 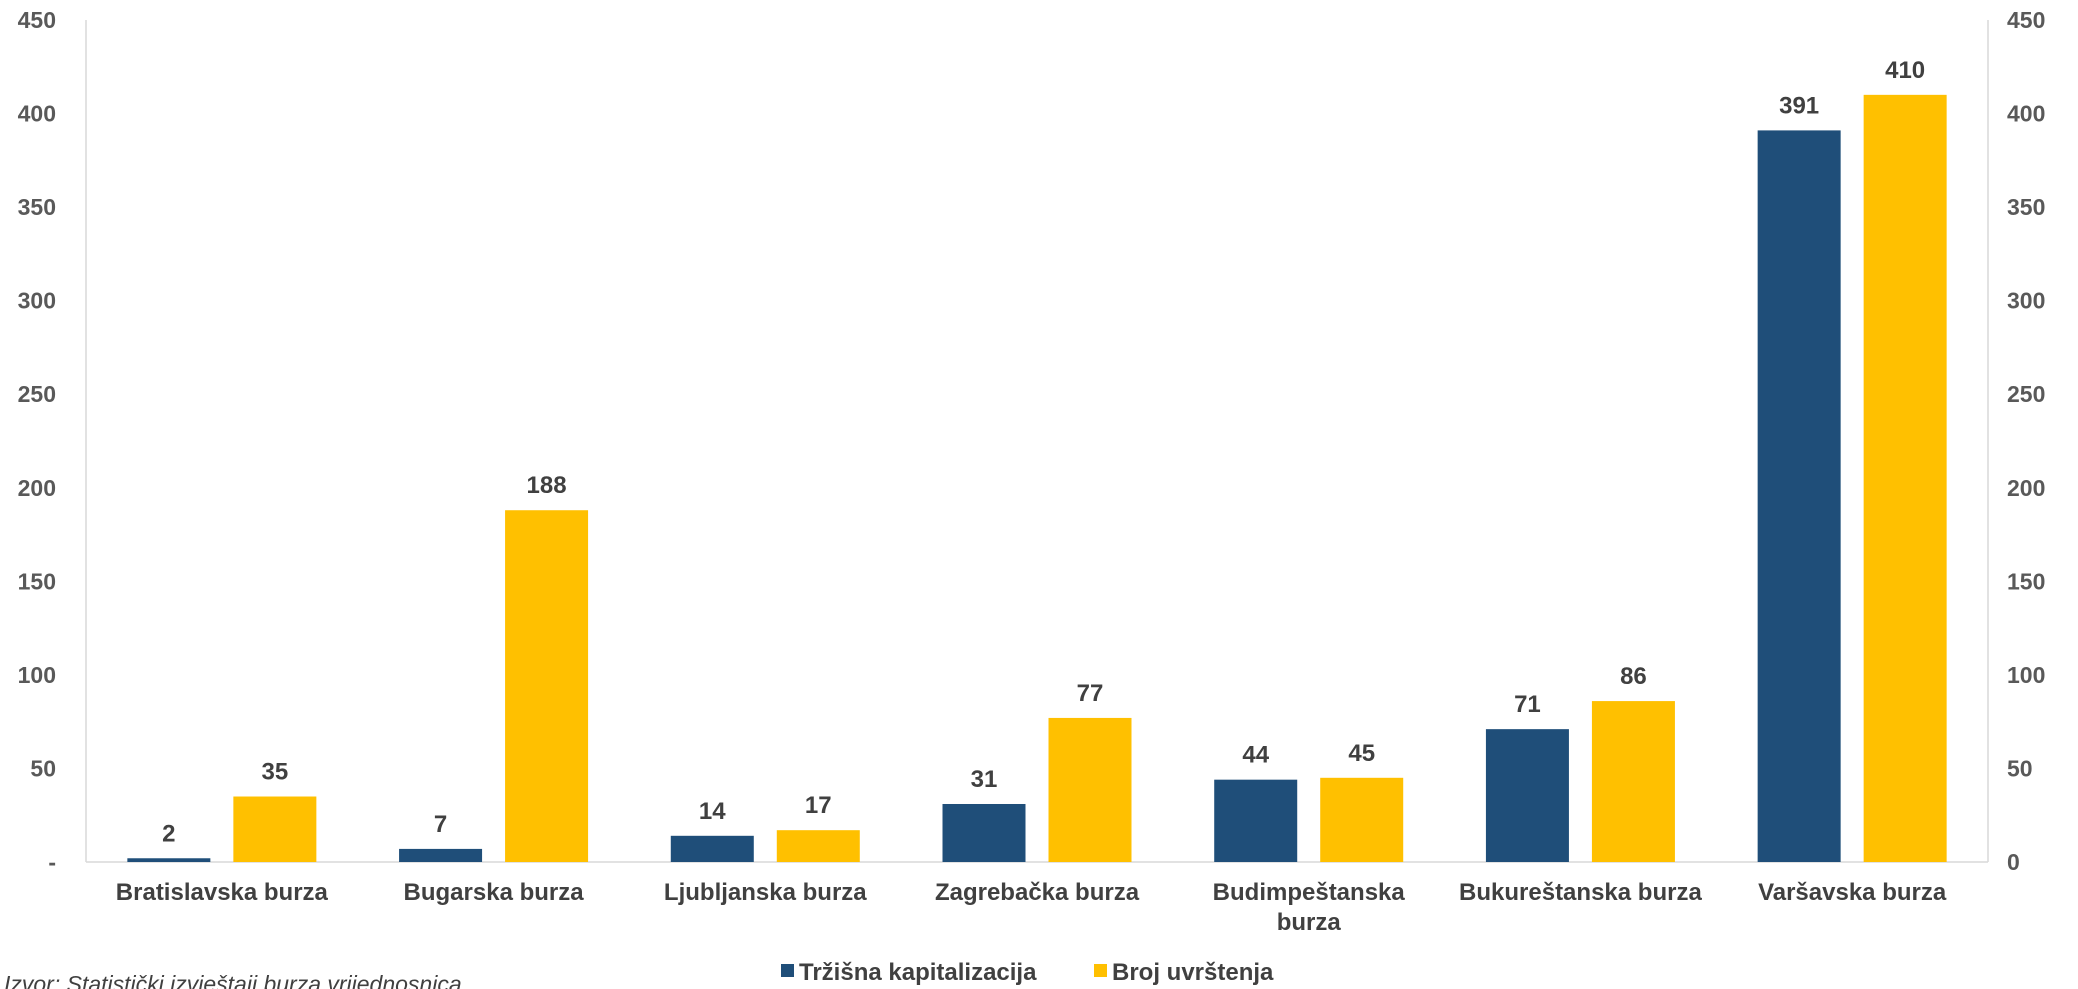 I want to click on x-tick-label: Zagrebačka burza, so click(x=1037, y=892).